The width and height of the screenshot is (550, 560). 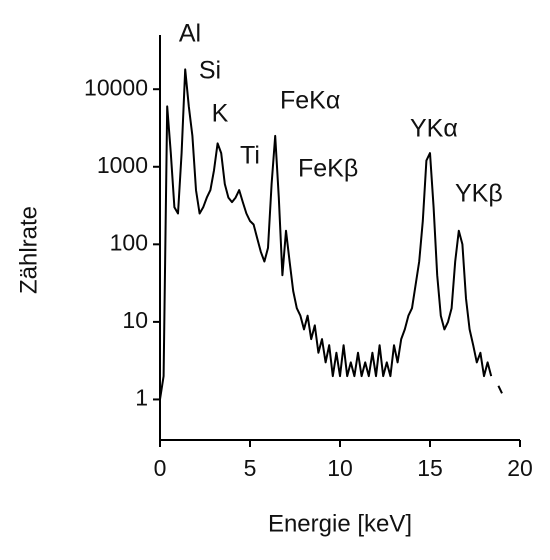 I want to click on peak-label: YKα, so click(x=434, y=129).